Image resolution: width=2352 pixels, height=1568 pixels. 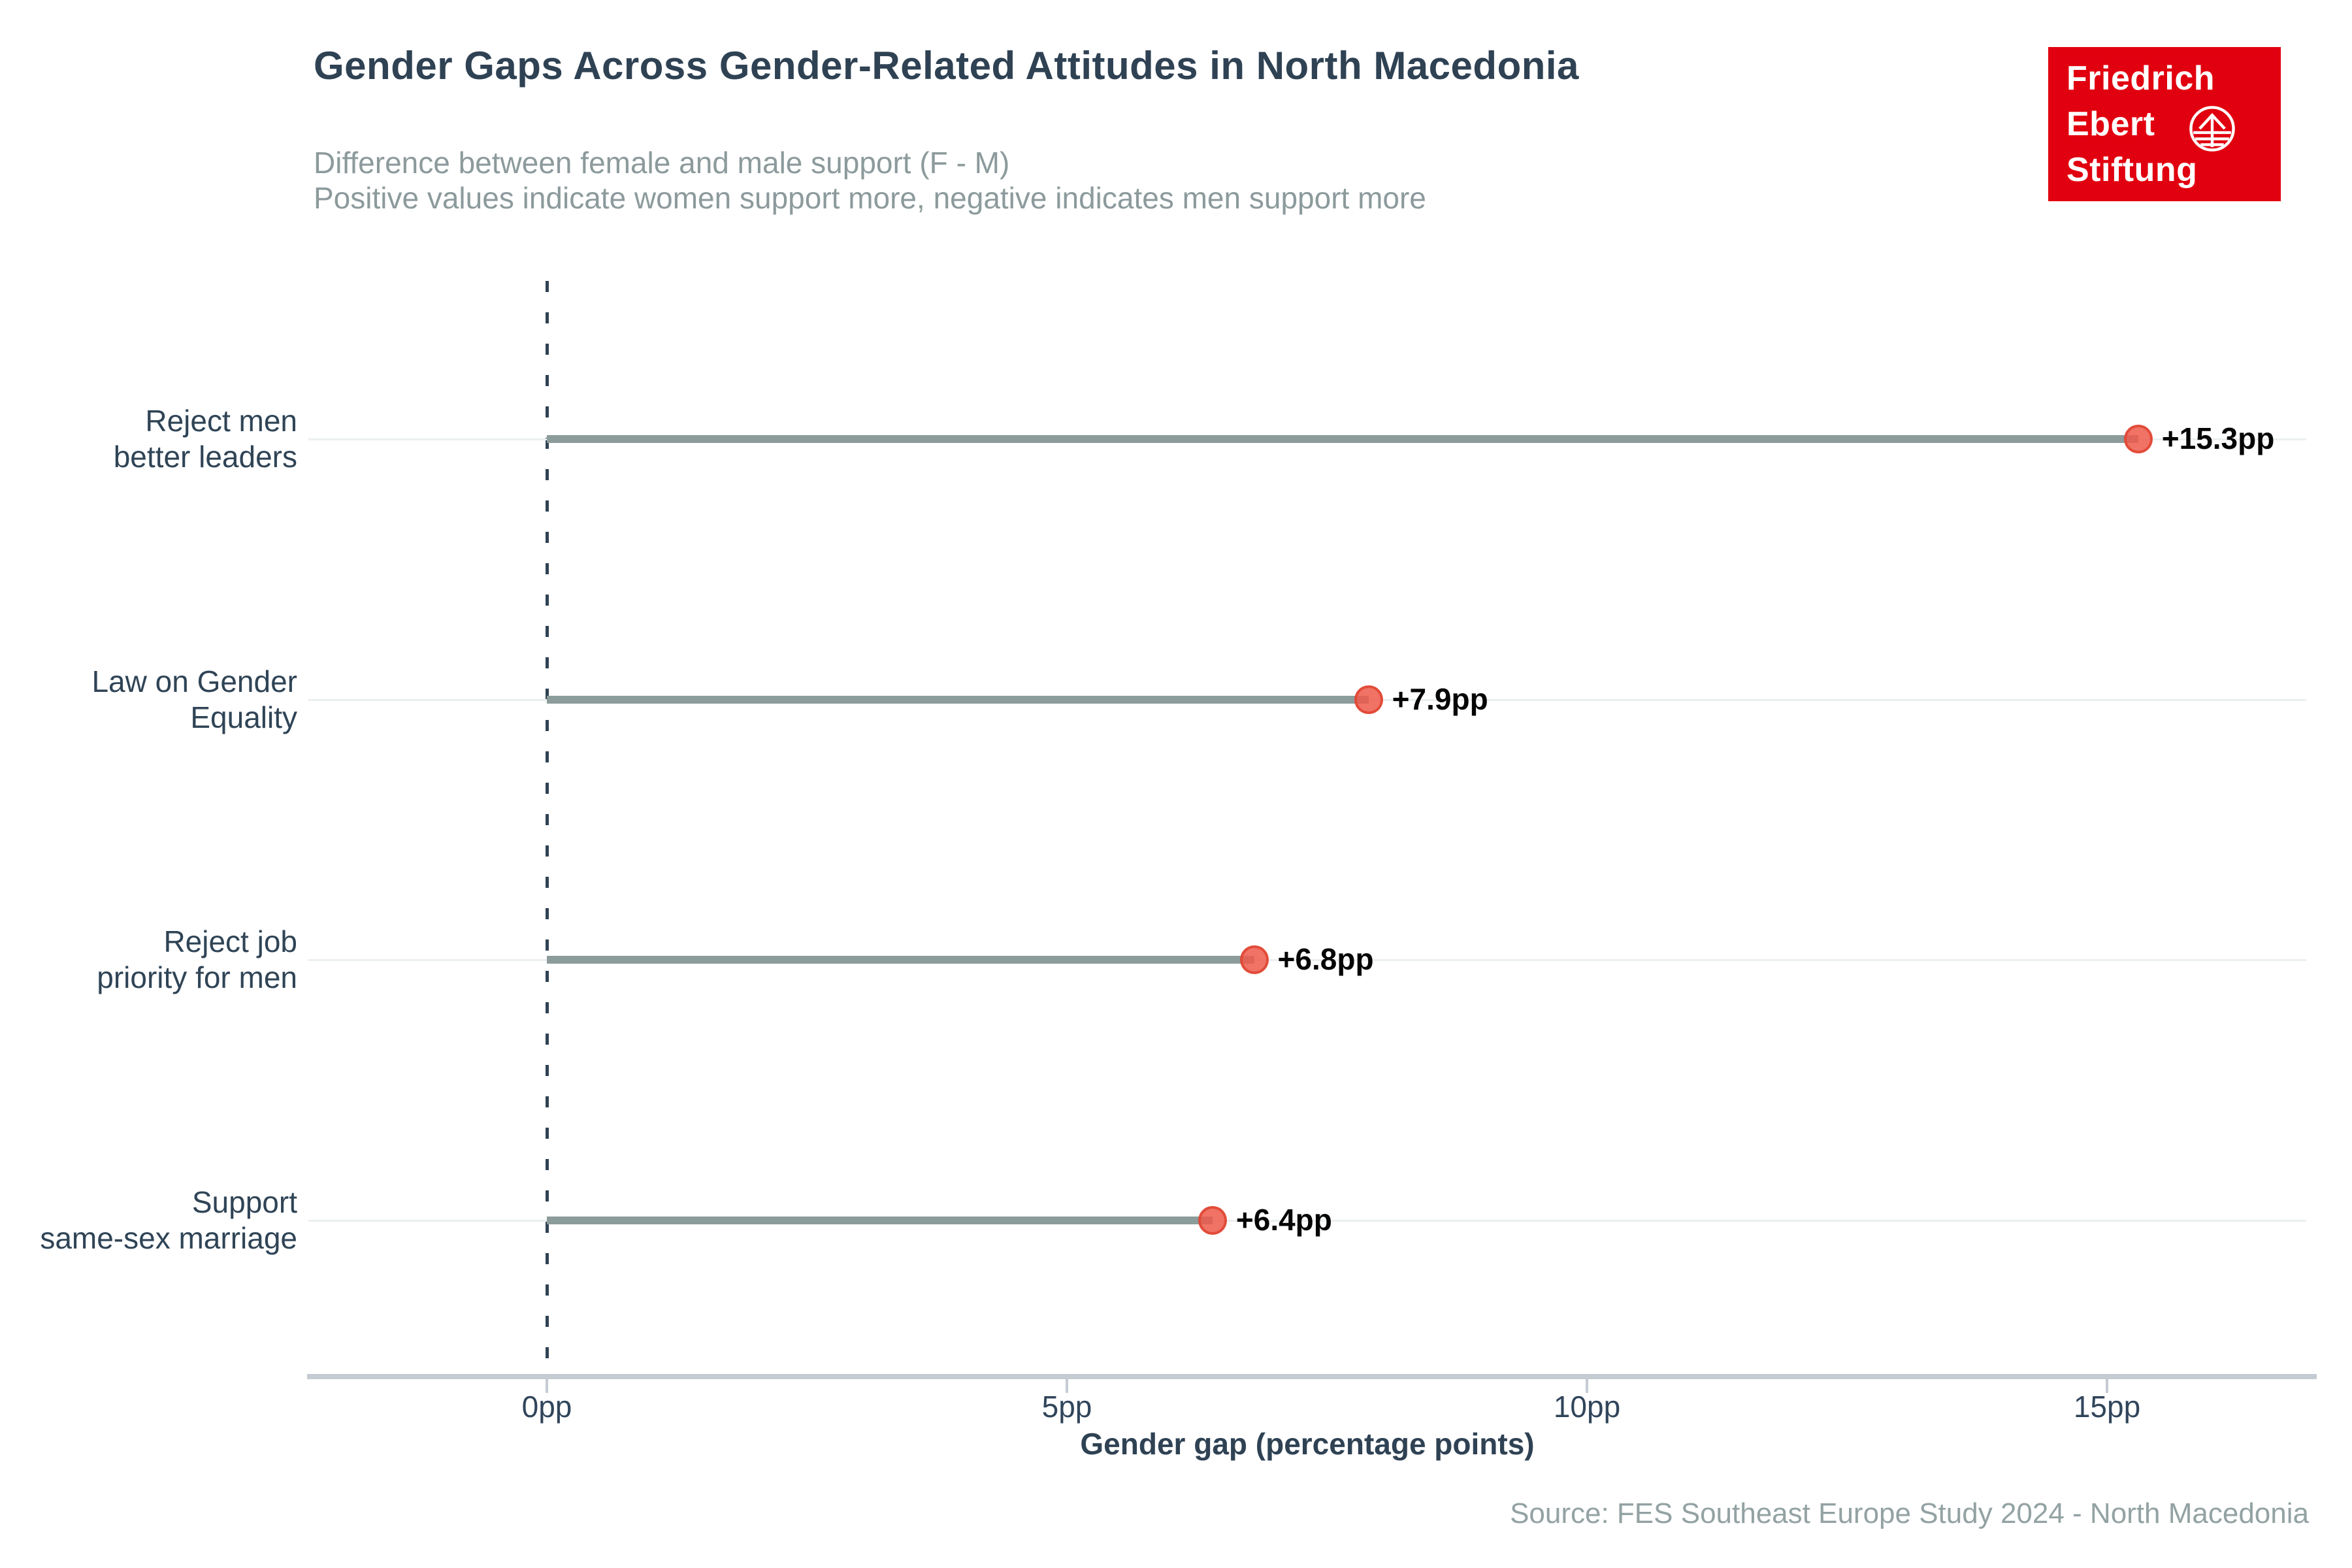 I want to click on value-label: +6.8pp, so click(x=1325, y=959).